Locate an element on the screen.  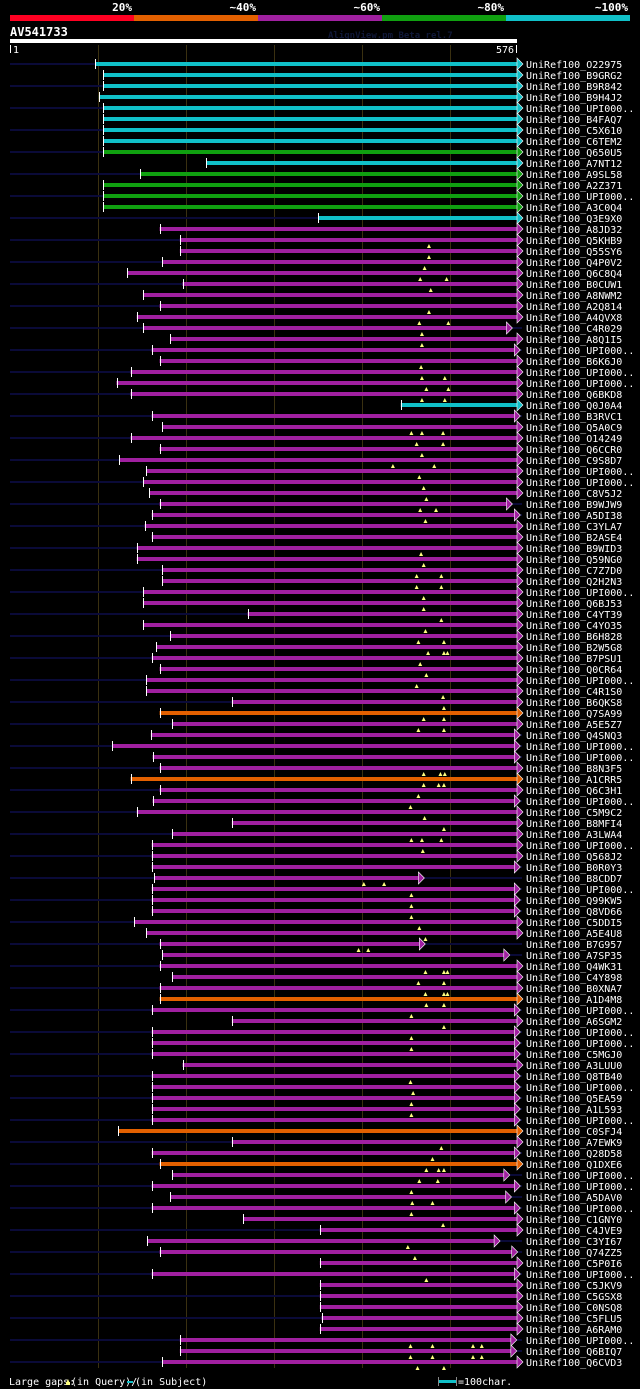
alignment-row: UniRef100_A3C0Q4 is located at coordinates (362, 207).